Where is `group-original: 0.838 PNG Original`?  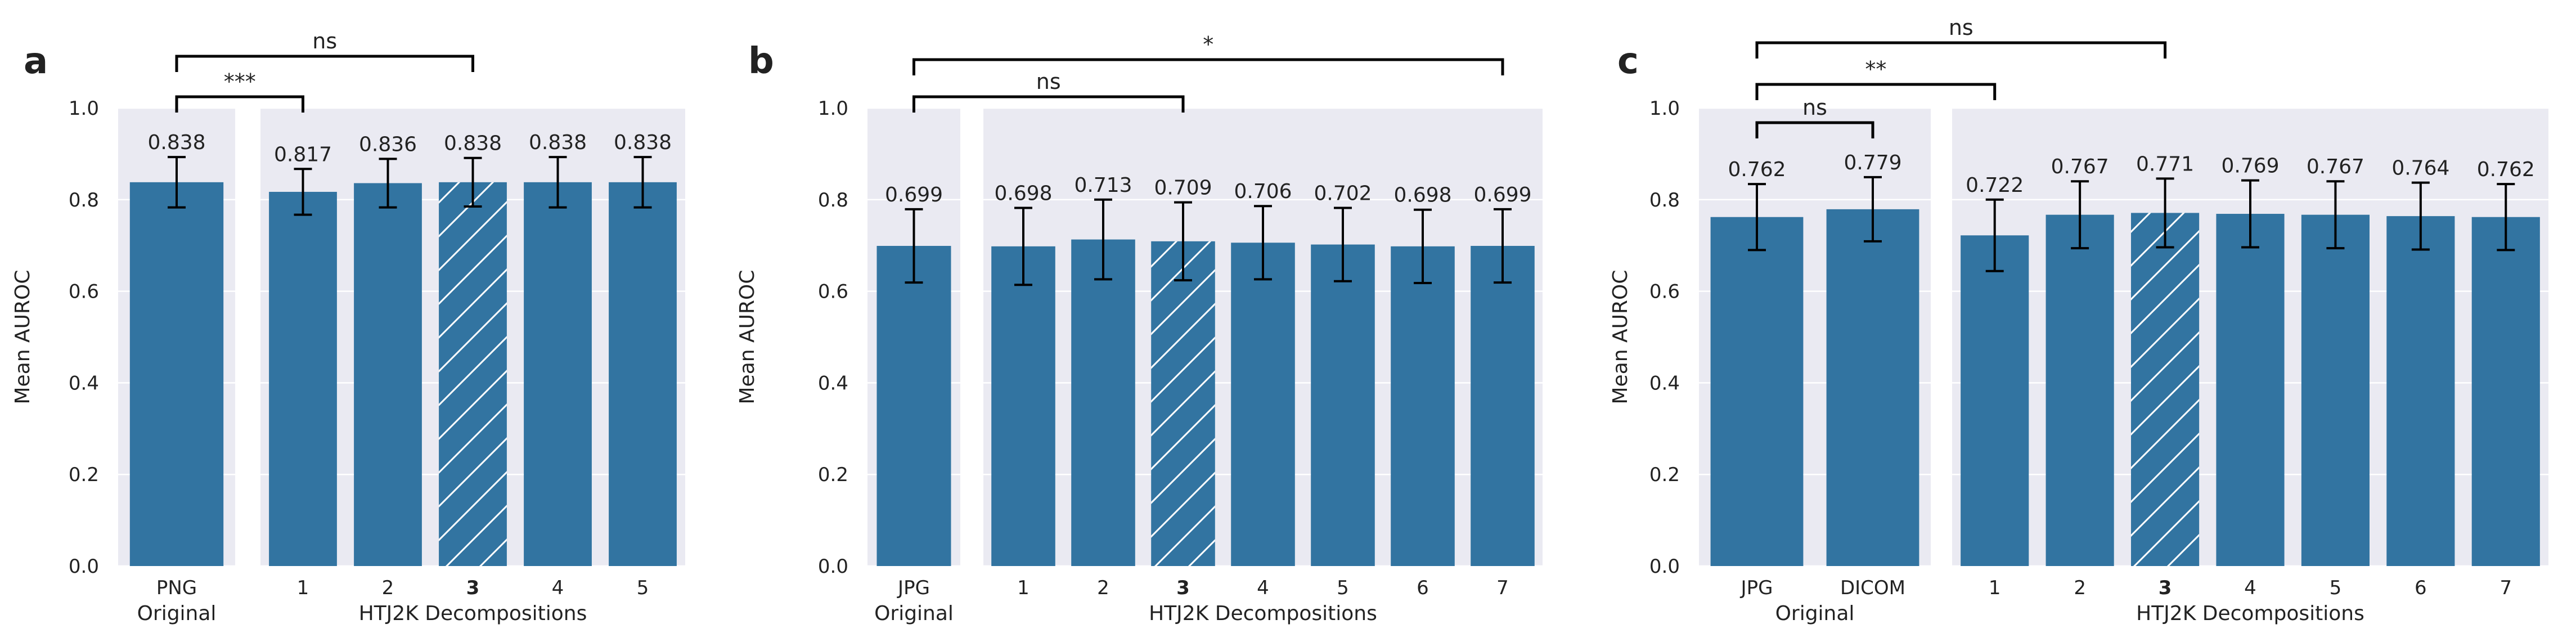 group-original: 0.838 PNG Original is located at coordinates (176, 366).